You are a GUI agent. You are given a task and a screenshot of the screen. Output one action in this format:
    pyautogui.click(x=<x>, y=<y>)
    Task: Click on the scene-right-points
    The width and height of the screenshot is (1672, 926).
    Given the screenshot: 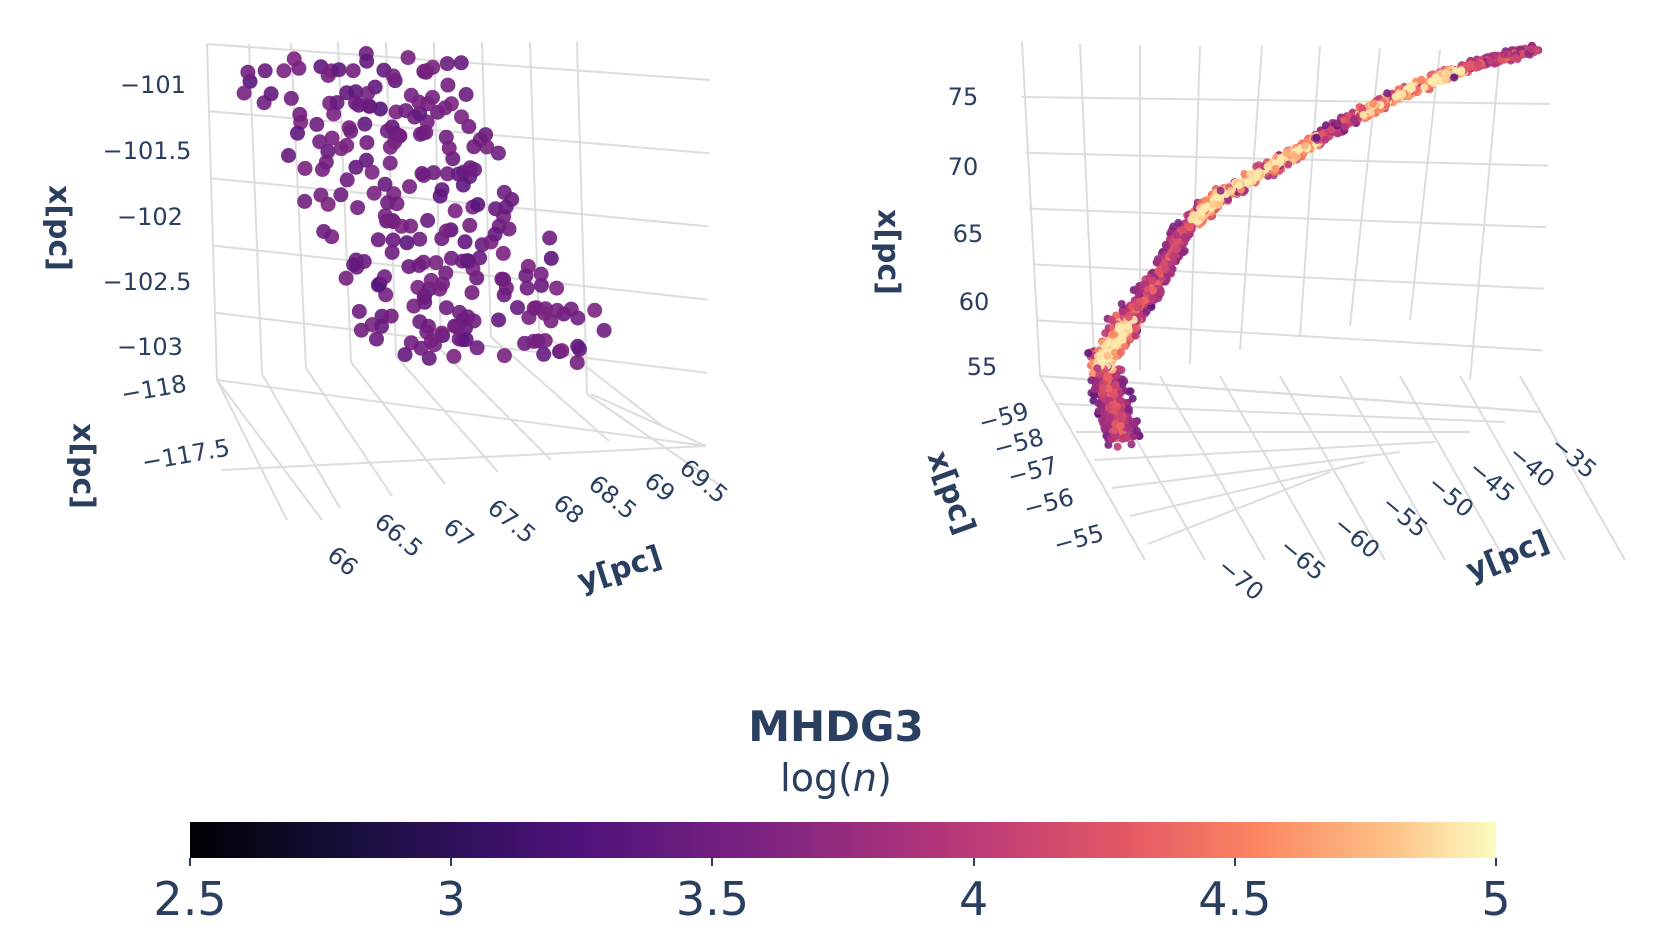 What is the action you would take?
    pyautogui.click(x=1313, y=246)
    